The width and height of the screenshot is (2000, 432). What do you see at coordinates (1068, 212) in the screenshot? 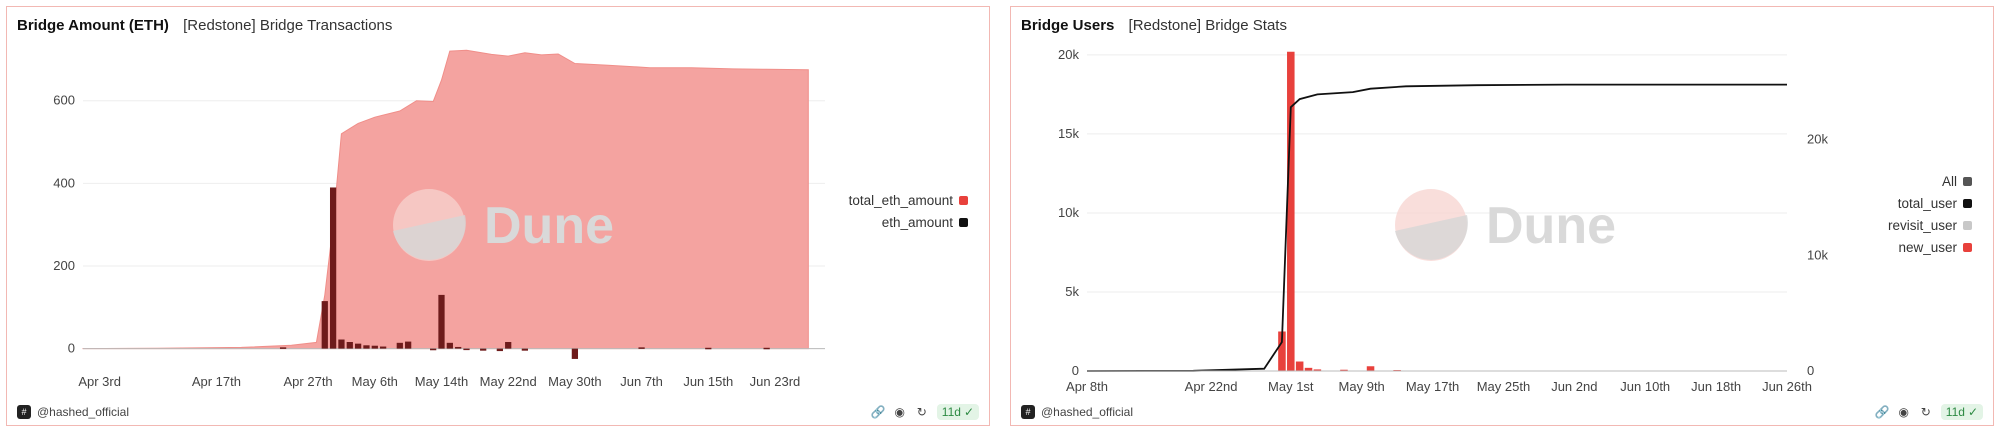
I see `y-left-tick-label: 10k` at bounding box center [1068, 212].